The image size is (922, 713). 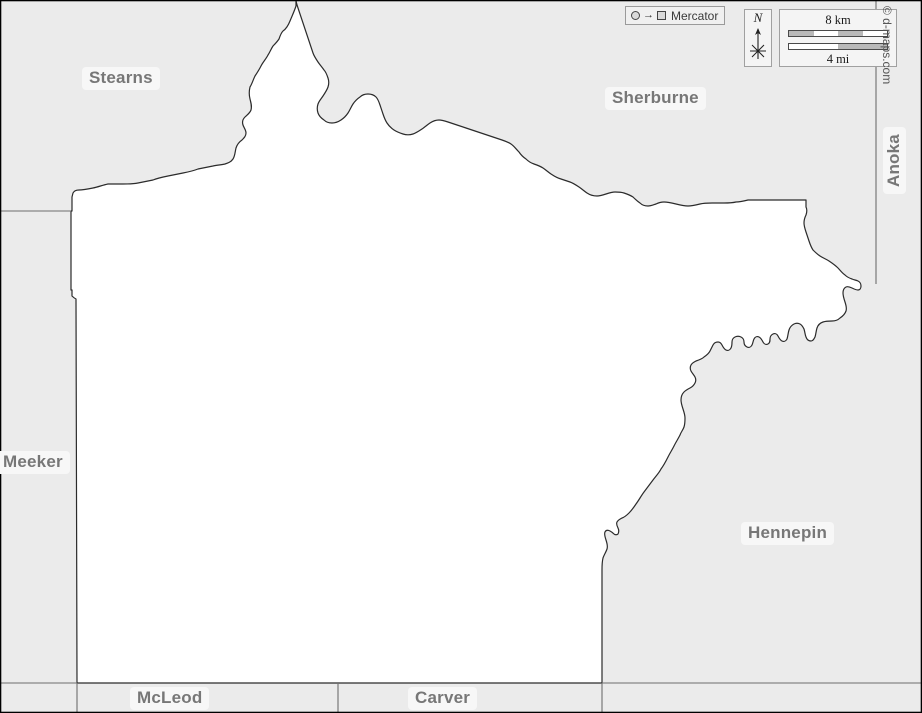 I want to click on scale-mi-label: 4 mi, so click(x=838, y=58).